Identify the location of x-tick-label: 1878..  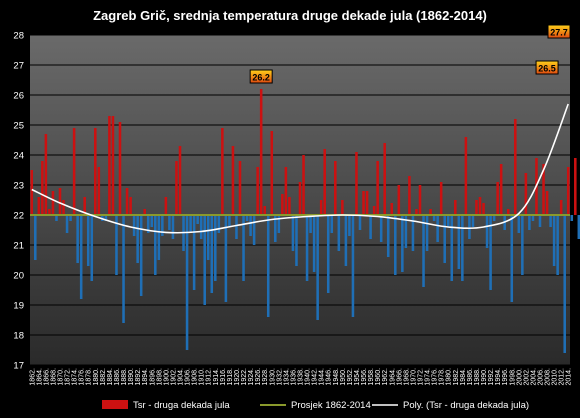
(89, 377).